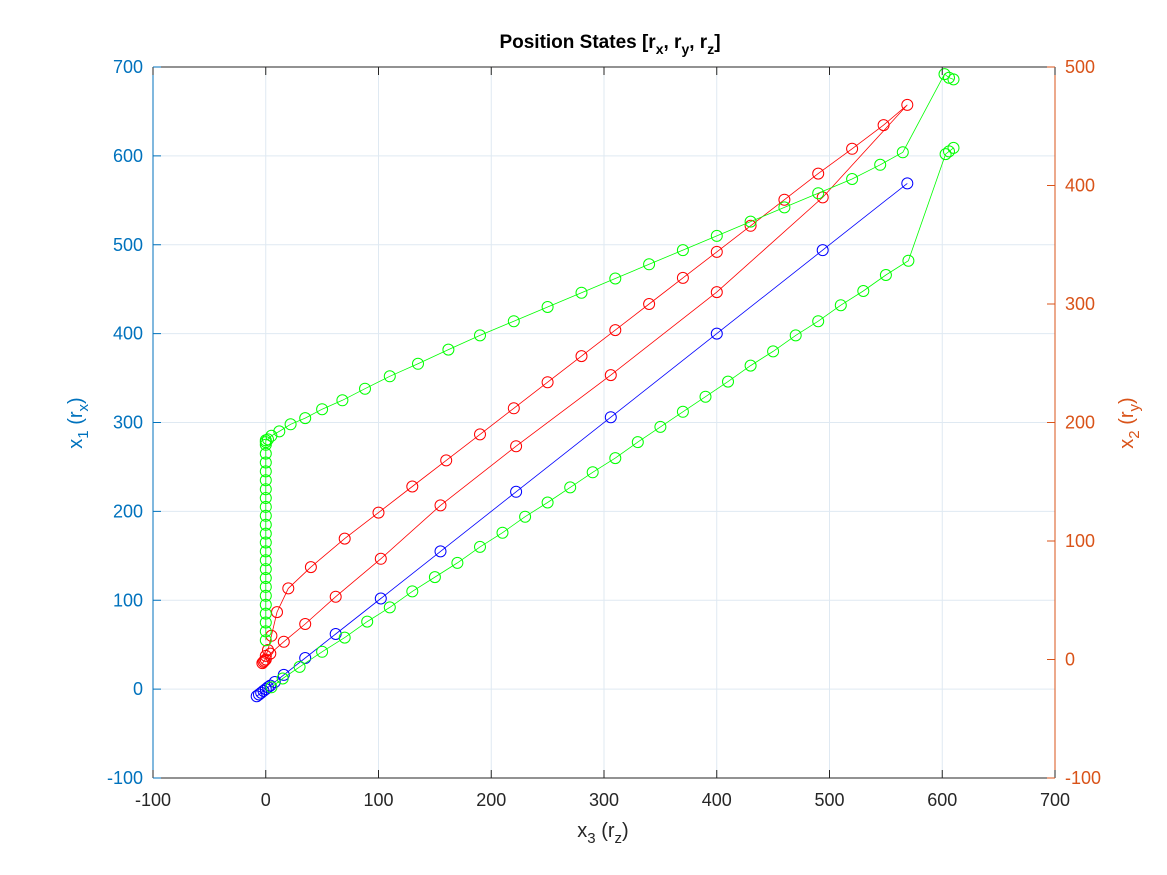  Describe the element at coordinates (942, 800) in the screenshot. I see `x-tick-label: 600` at that location.